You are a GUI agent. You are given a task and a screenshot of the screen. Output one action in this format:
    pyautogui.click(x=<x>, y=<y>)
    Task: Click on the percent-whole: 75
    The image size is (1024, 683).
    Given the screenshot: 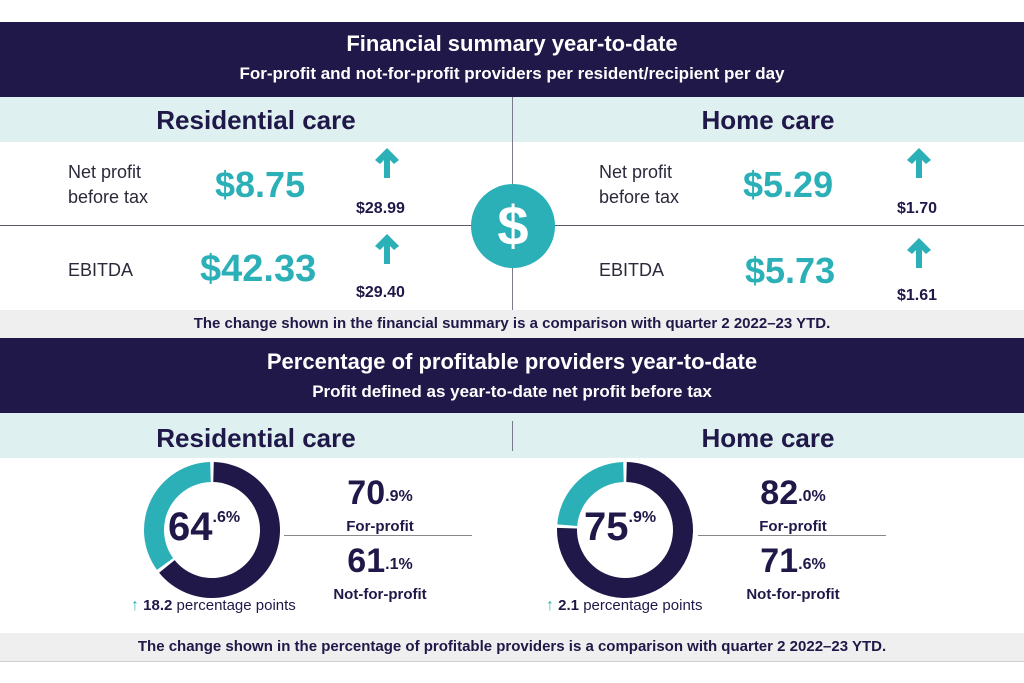 What is the action you would take?
    pyautogui.click(x=606, y=527)
    